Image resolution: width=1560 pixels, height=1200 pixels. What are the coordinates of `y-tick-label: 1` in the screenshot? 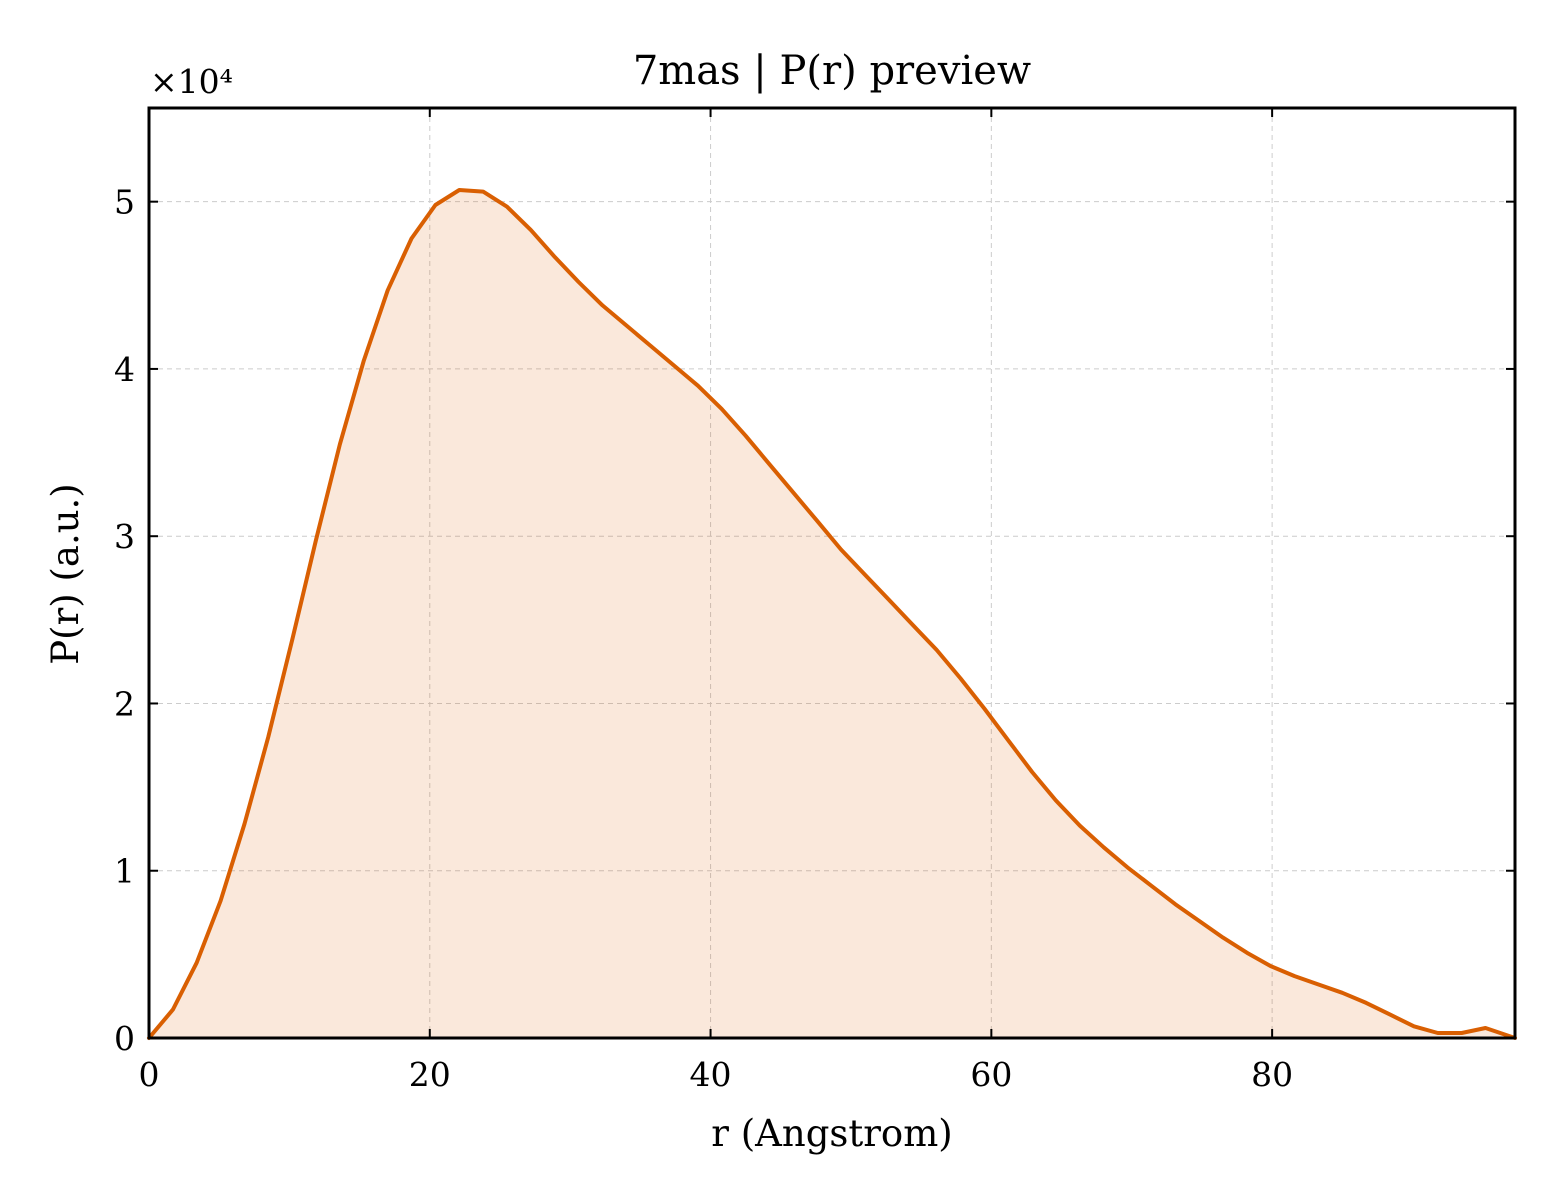 It's located at (124, 871).